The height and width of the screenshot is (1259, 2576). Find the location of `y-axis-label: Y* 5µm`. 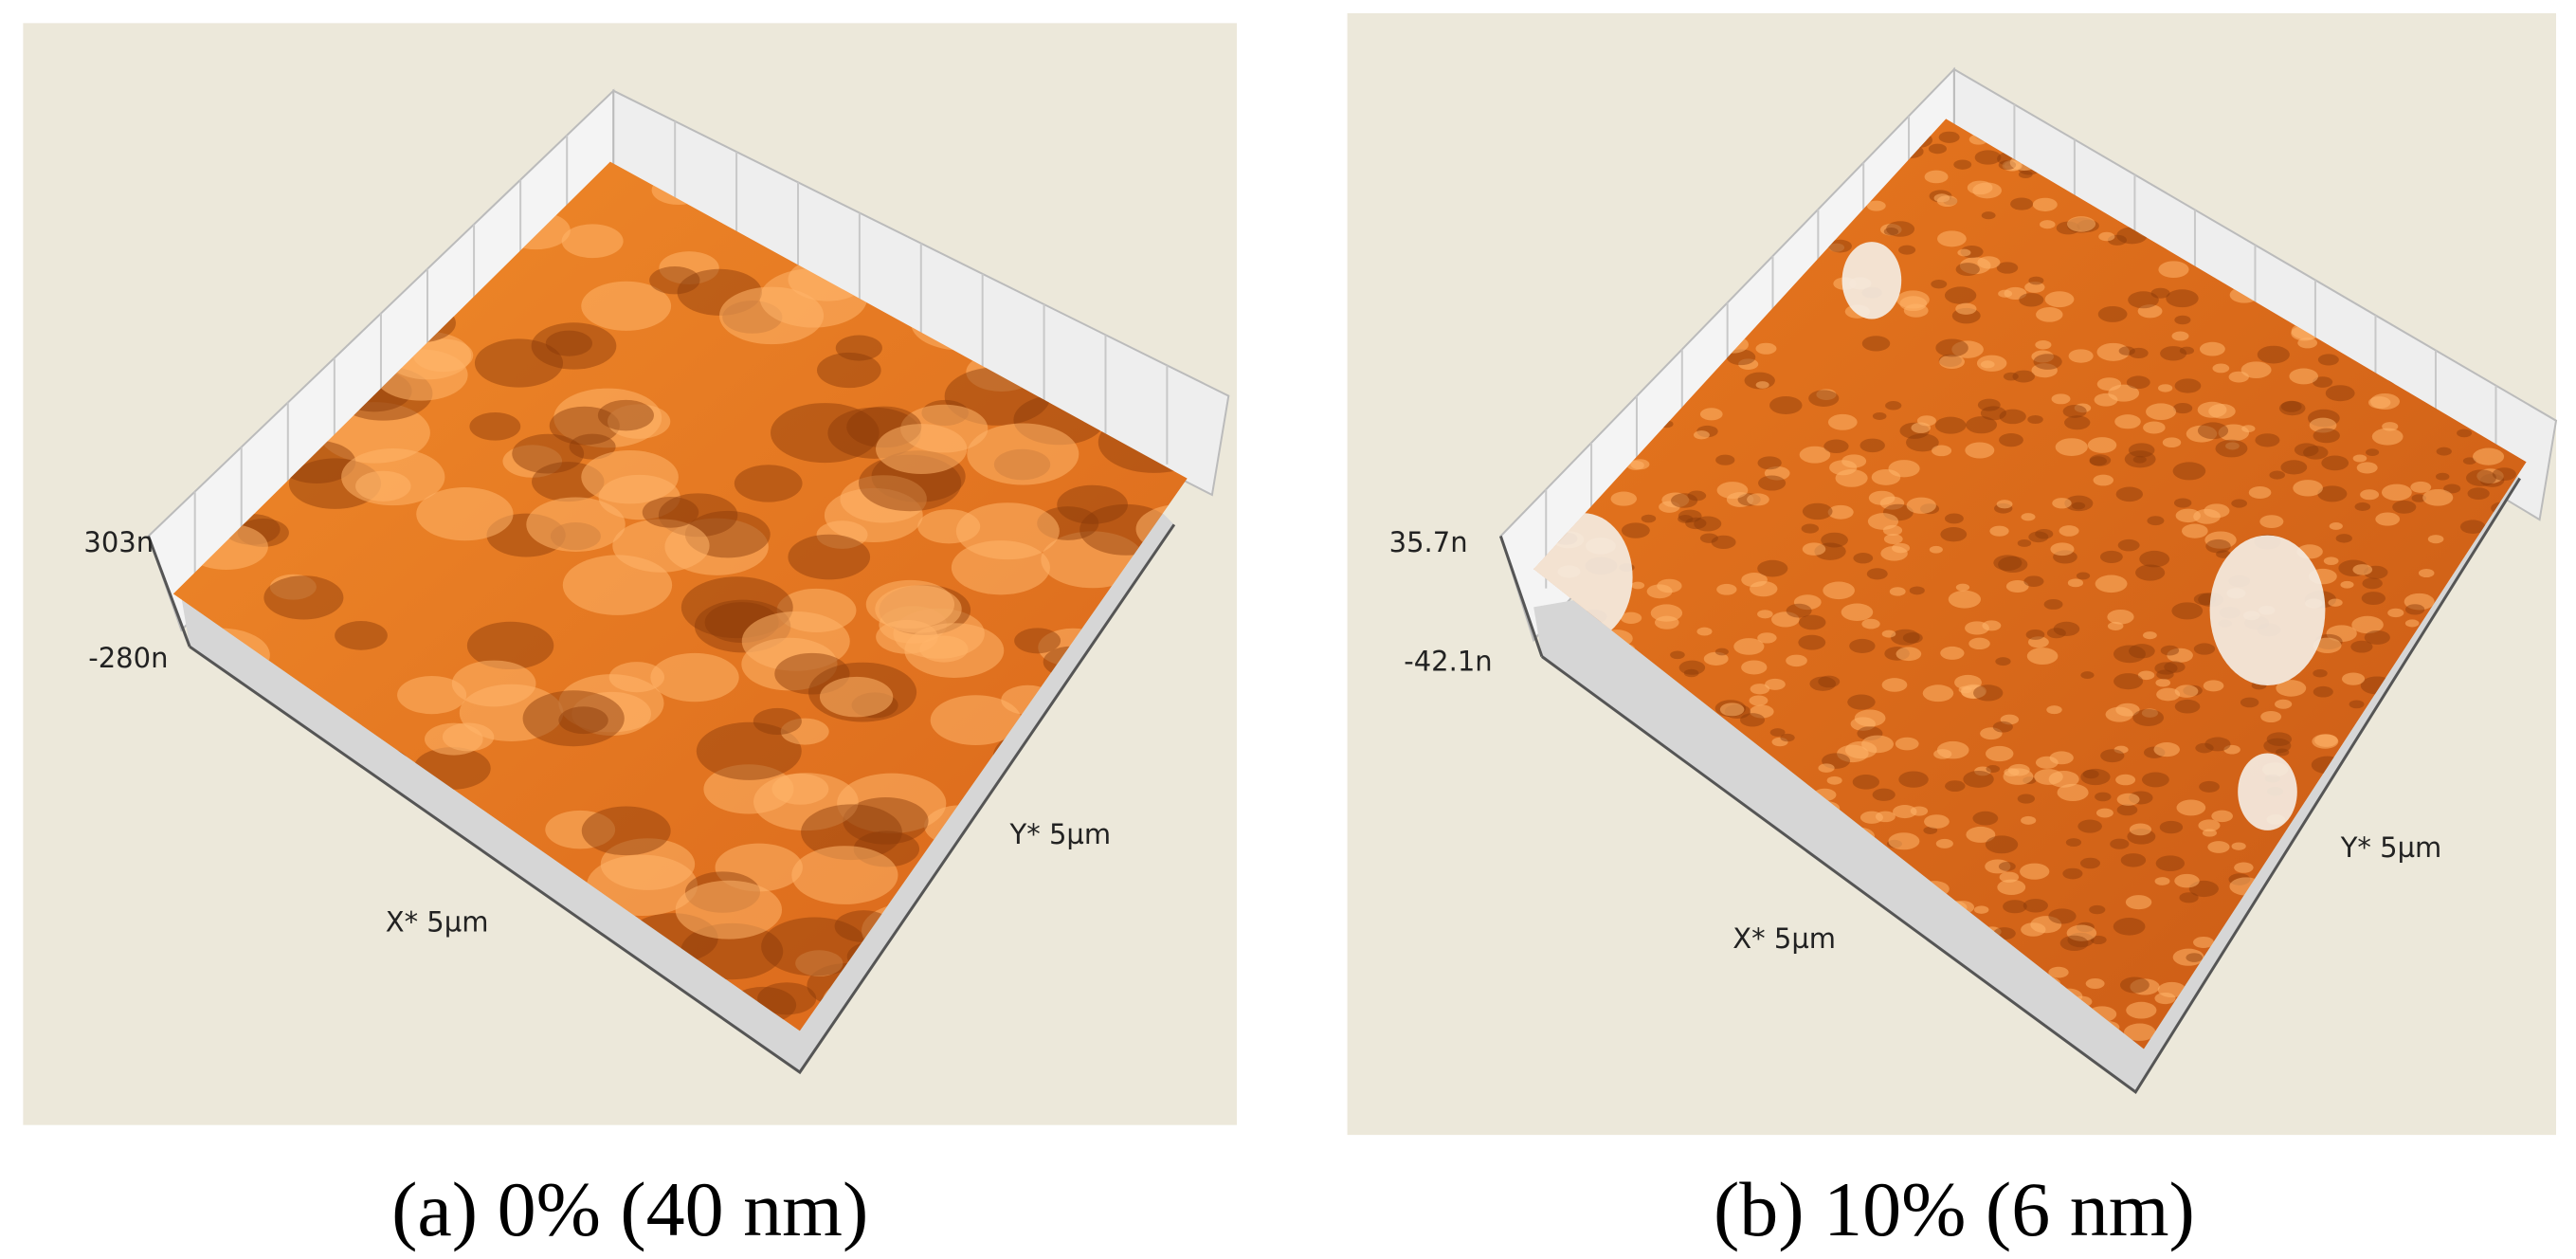

y-axis-label: Y* 5µm is located at coordinates (1060, 834).